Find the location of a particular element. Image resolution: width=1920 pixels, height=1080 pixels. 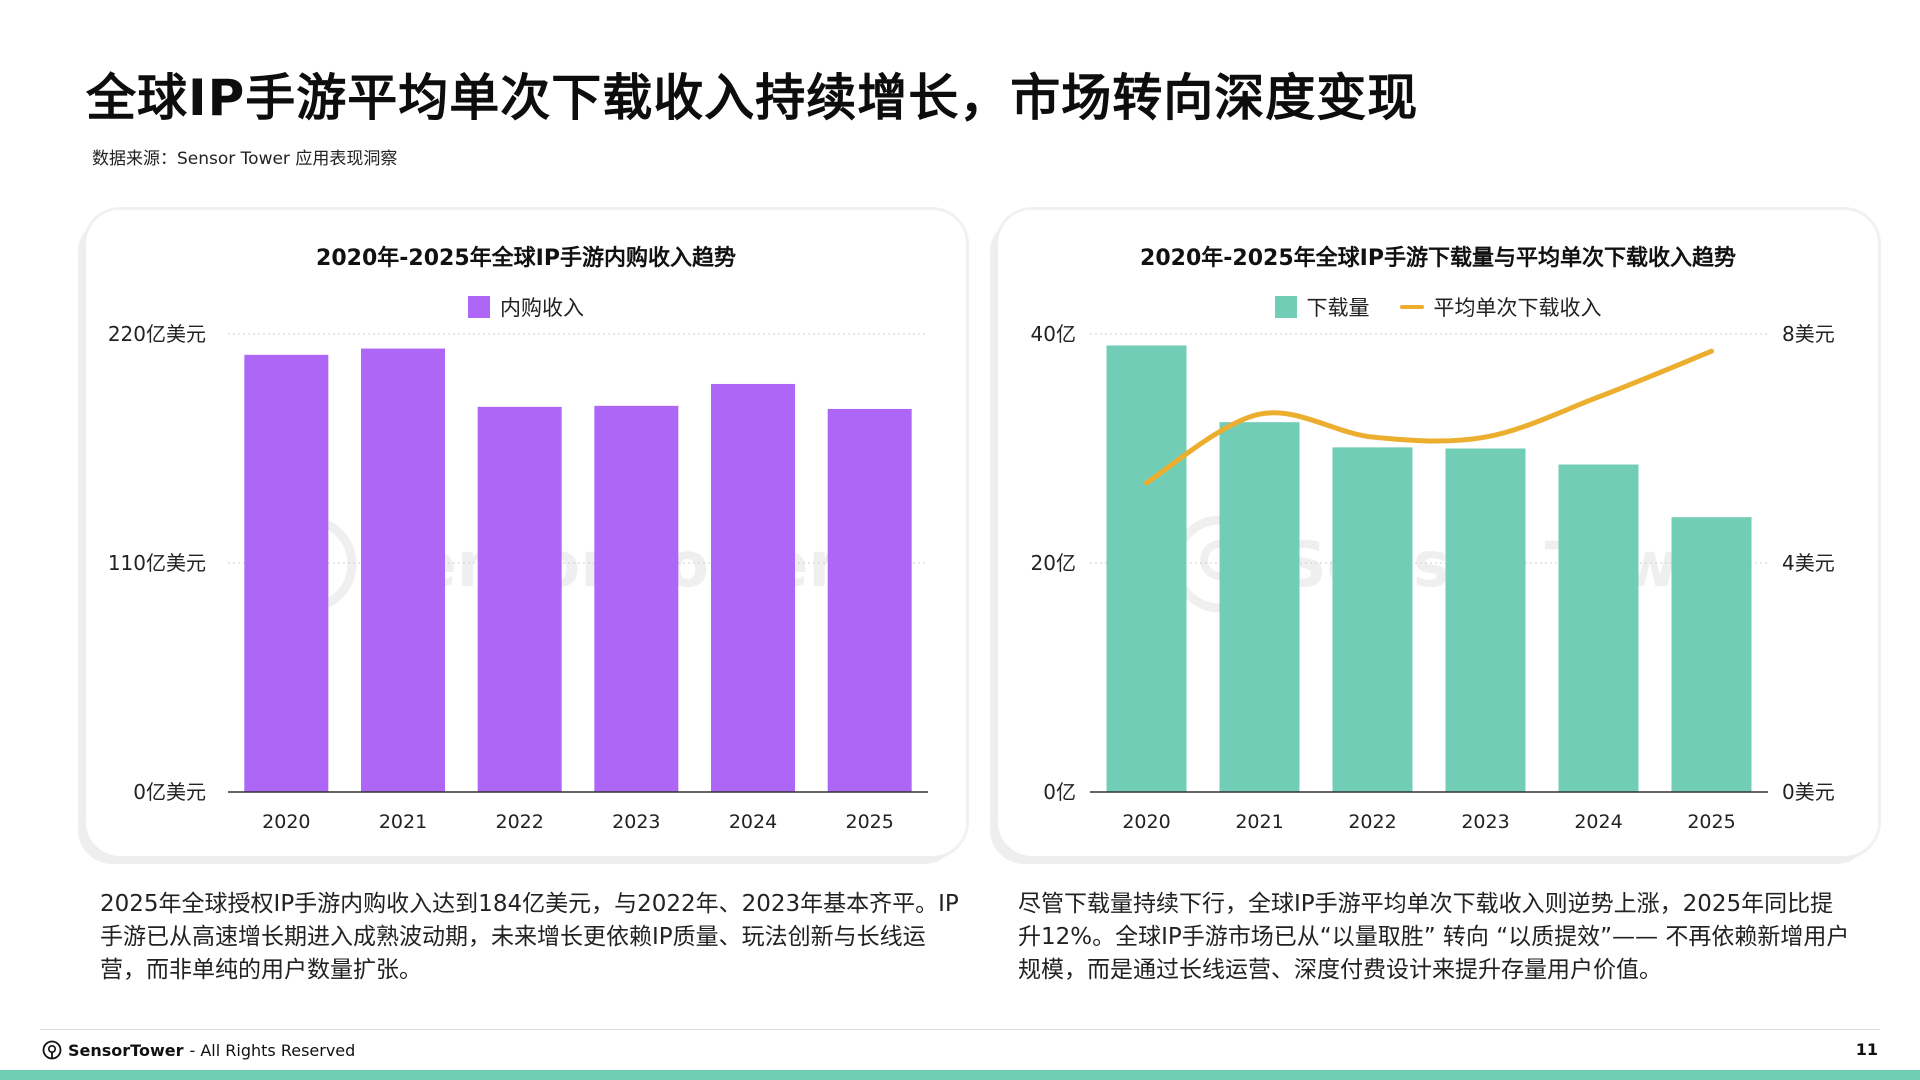

sensor-tower-logo-icon is located at coordinates (52, 1050).